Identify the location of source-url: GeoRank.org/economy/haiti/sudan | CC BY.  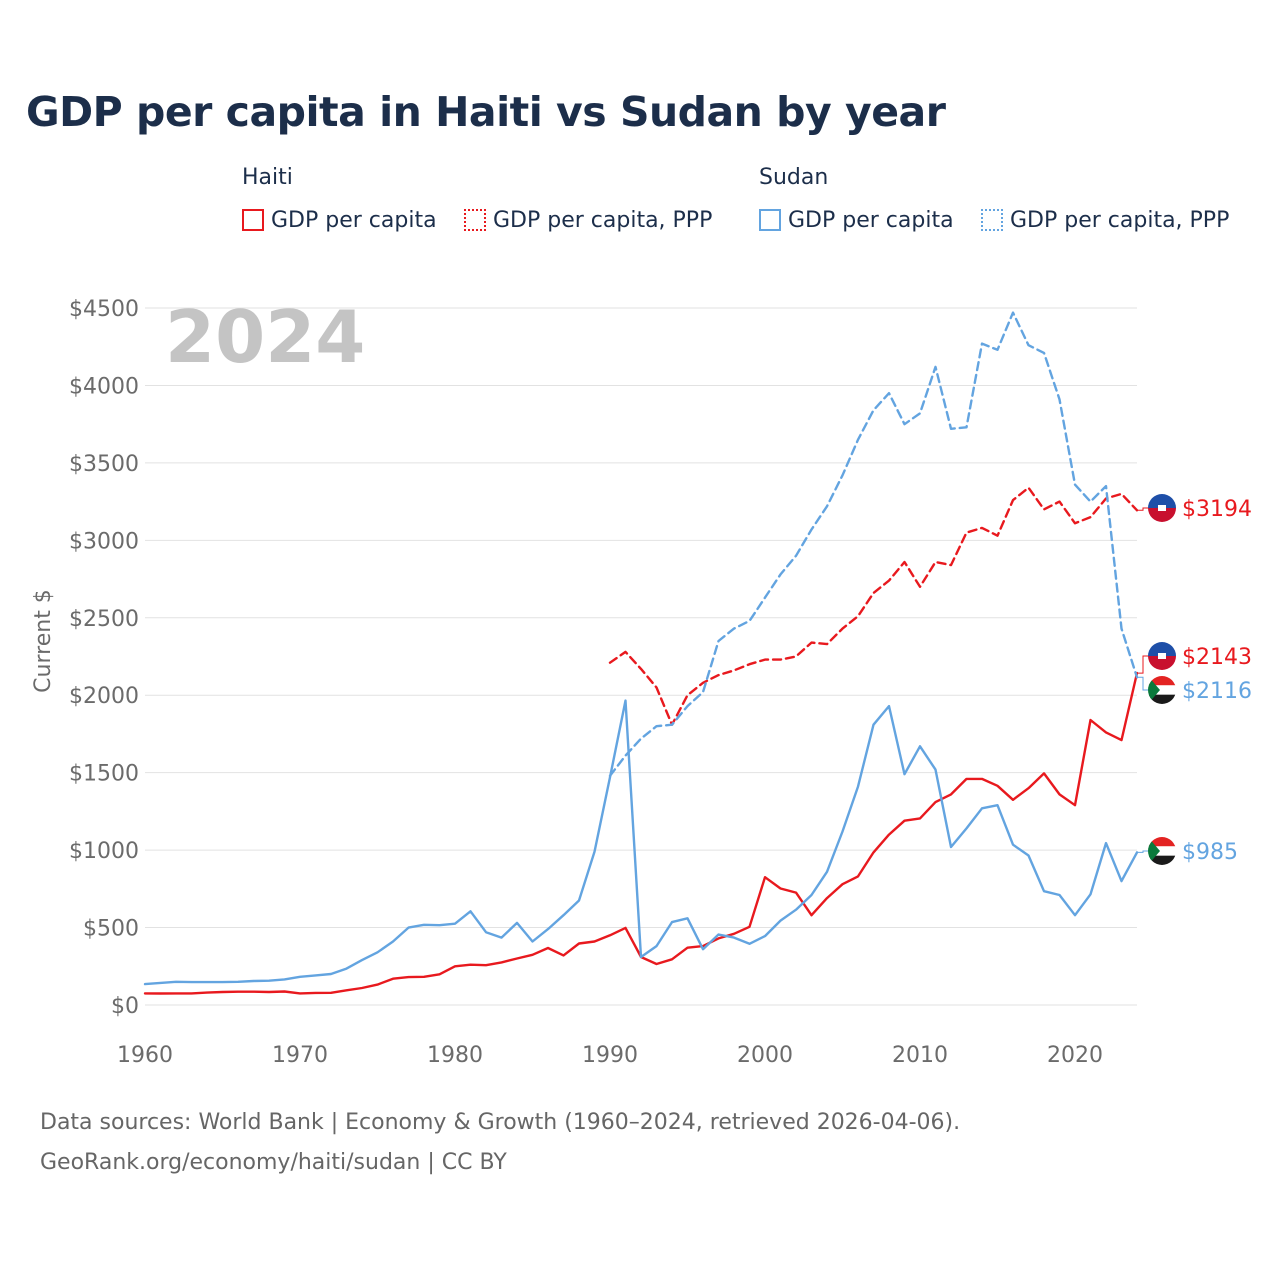
(273, 1162).